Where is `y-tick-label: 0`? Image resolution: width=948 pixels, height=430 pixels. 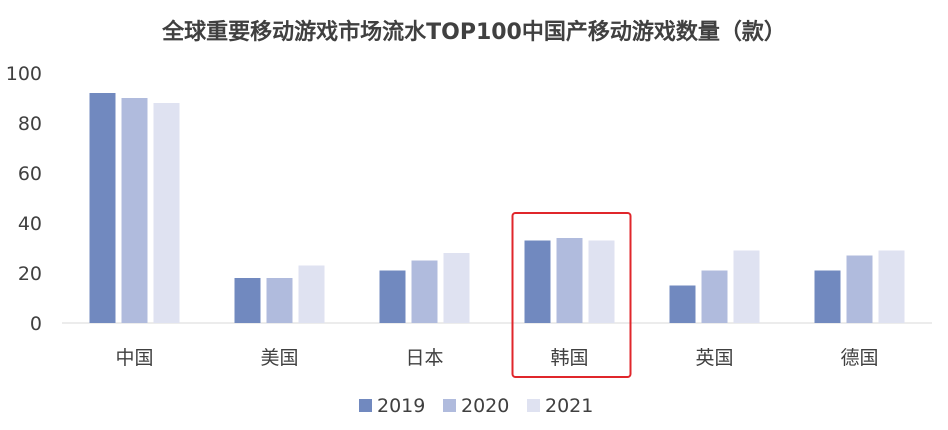 y-tick-label: 0 is located at coordinates (36, 324).